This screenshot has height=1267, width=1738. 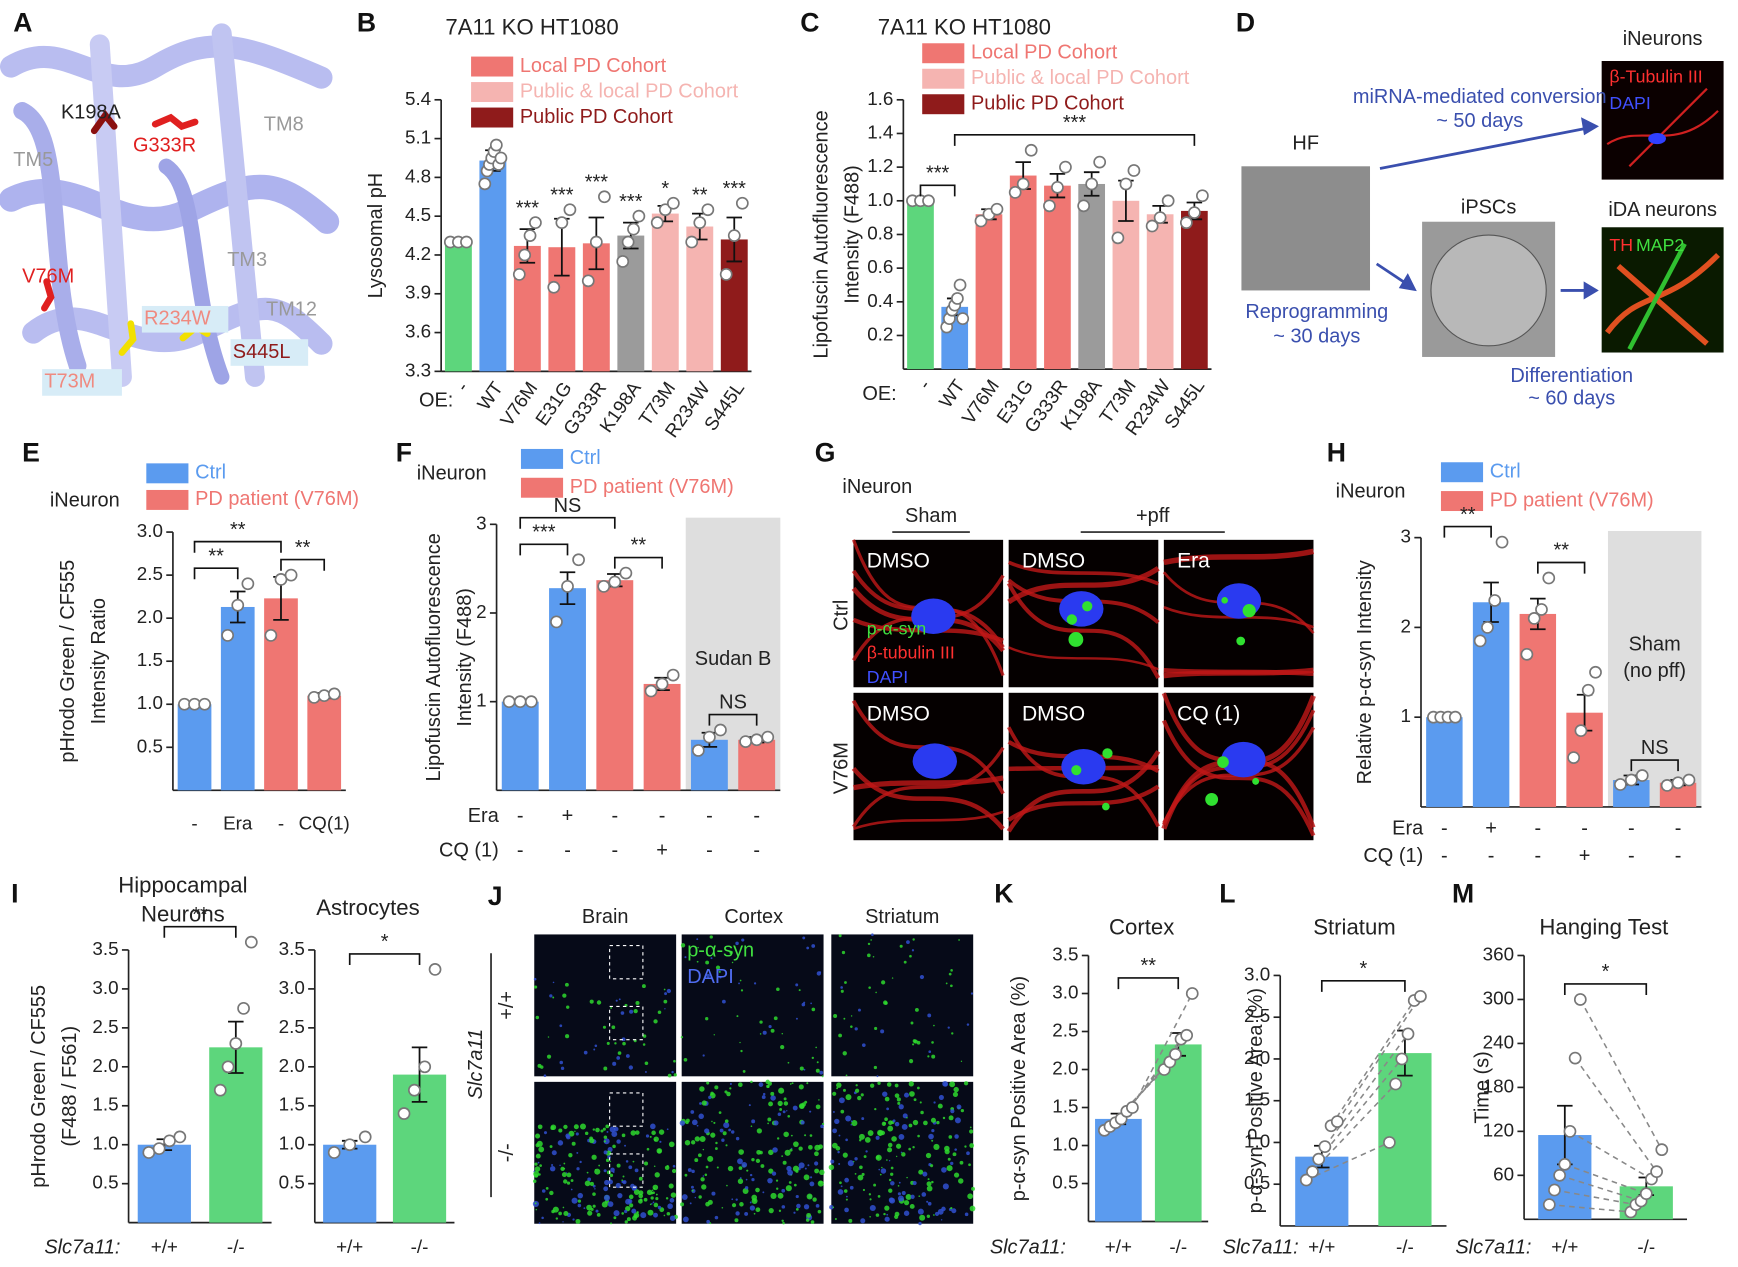 What do you see at coordinates (1662, 120) in the screenshot?
I see `ineuron-image` at bounding box center [1662, 120].